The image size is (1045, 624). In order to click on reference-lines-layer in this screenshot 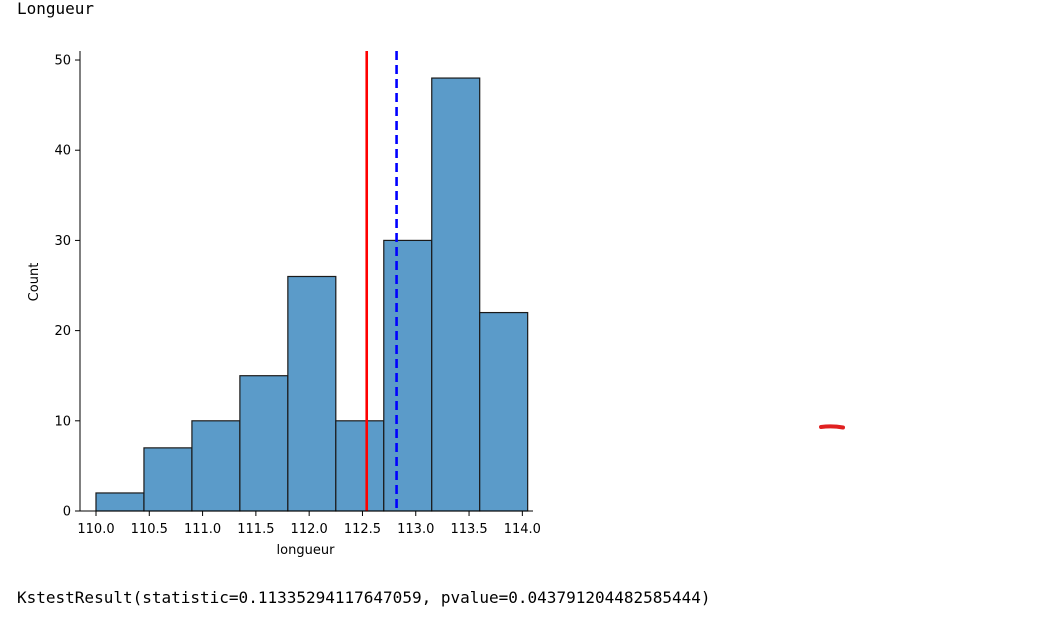, I will do `click(381, 281)`.